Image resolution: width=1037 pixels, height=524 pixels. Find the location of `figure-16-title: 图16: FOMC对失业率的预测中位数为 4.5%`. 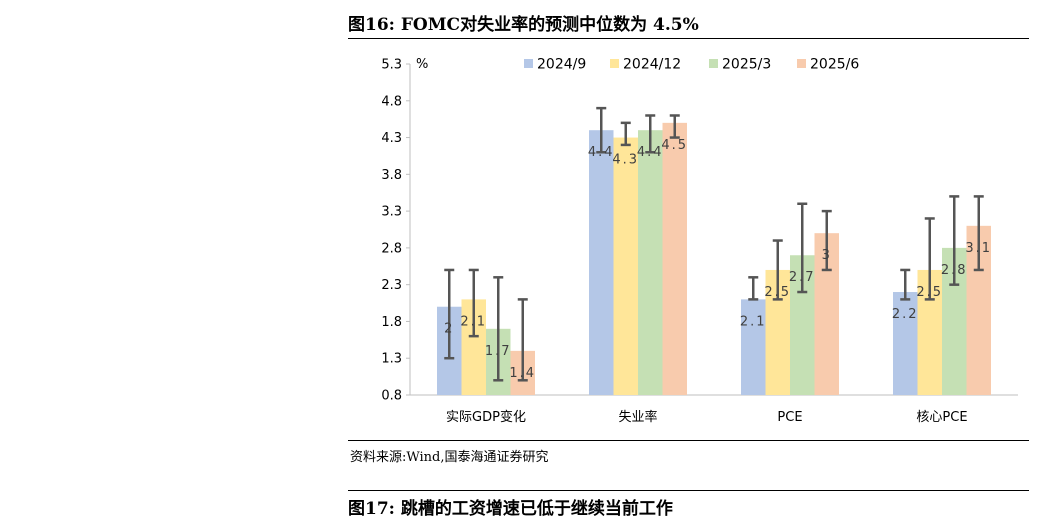

figure-16-title: 图16: FOMC对失业率的预测中位数为 4.5% is located at coordinates (523, 25).